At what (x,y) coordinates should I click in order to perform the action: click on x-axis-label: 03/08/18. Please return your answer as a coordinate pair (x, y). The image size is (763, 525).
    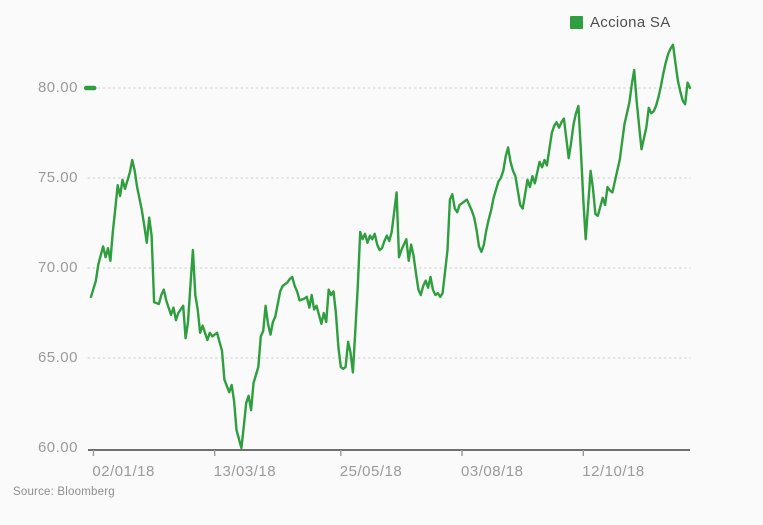
    Looking at the image, I should click on (492, 471).